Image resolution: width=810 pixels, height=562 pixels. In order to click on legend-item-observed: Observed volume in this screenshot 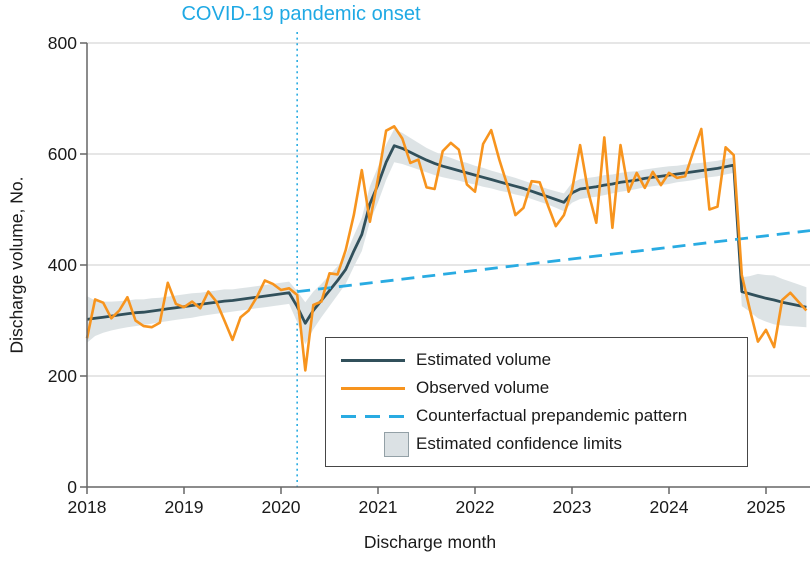, I will do `click(544, 388)`.